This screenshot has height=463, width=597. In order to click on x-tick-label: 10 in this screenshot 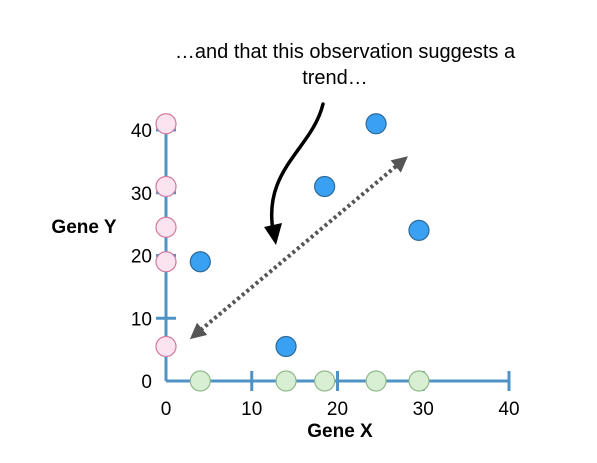, I will do `click(251, 409)`.